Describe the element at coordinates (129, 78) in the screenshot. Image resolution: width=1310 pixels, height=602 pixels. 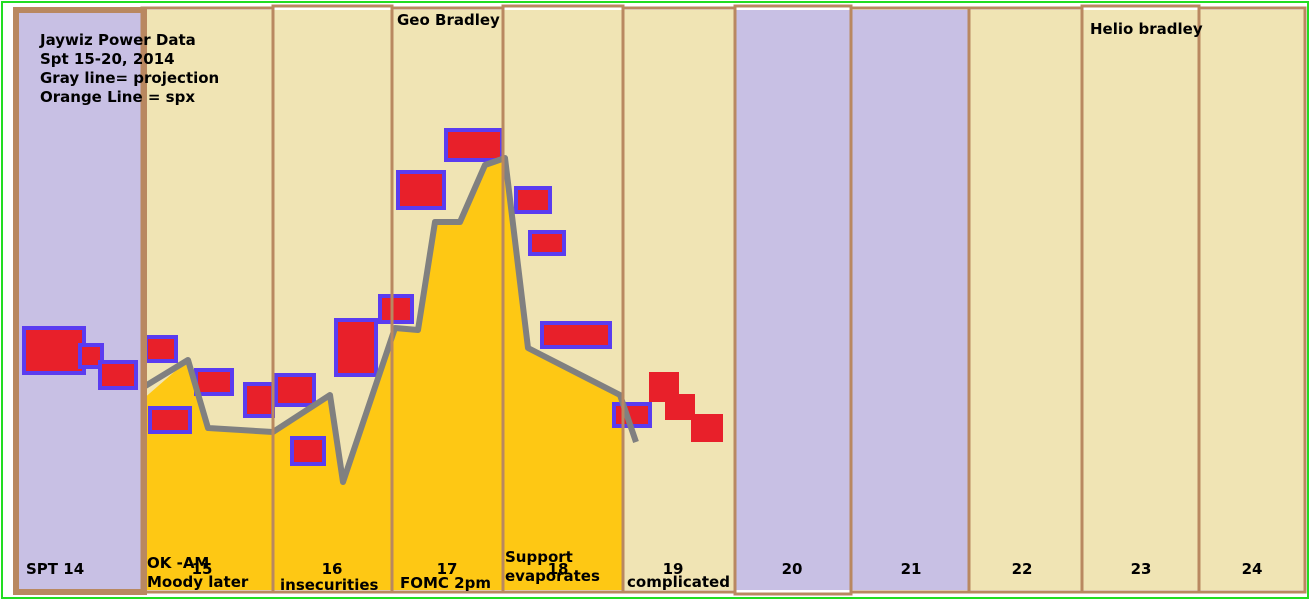
I see `header-line: Gray line= projection` at that location.